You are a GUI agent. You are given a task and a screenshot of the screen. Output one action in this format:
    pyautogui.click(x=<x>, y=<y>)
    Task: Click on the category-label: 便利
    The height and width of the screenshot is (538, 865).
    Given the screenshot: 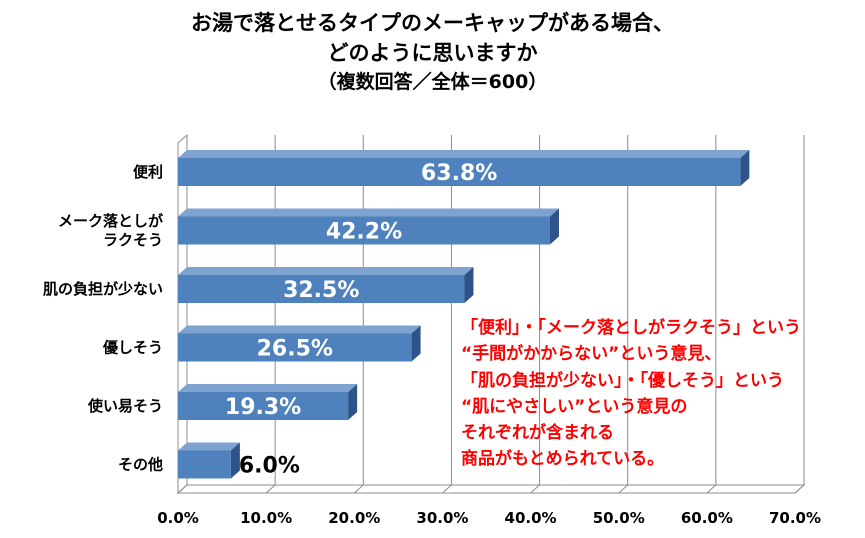 What is the action you would take?
    pyautogui.click(x=148, y=172)
    